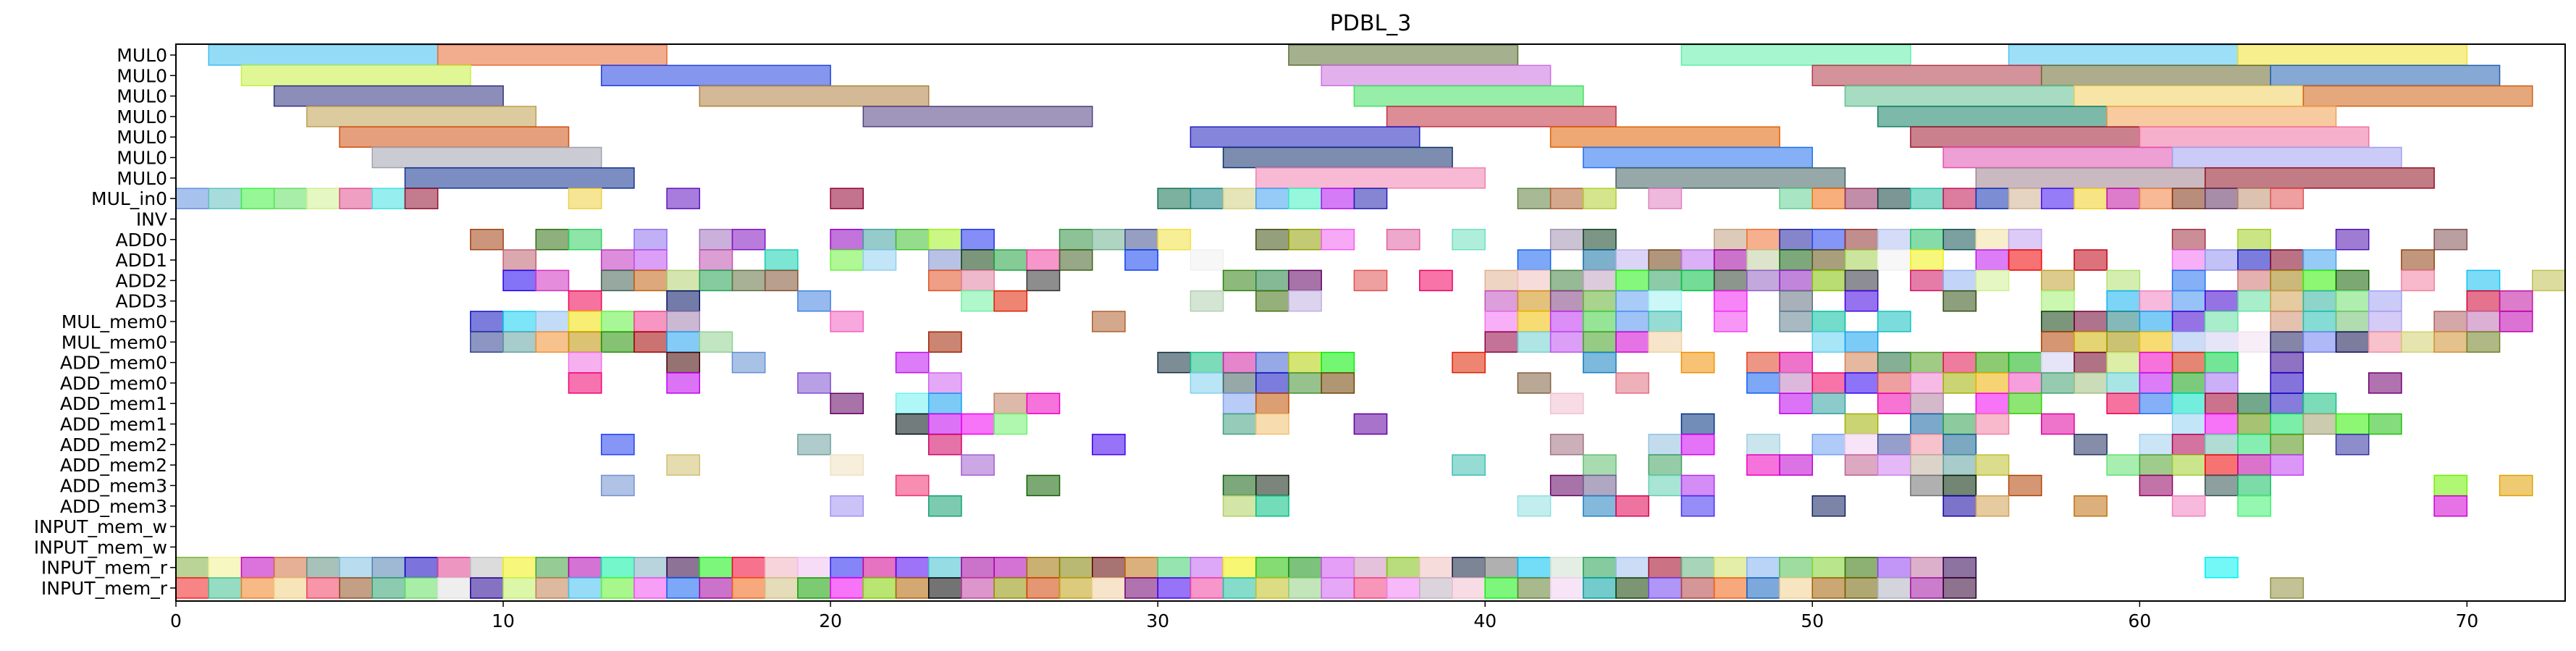 Image resolution: width=2576 pixels, height=651 pixels. What do you see at coordinates (1730, 567) in the screenshot?
I see `gantt-bar-row25-t47` at bounding box center [1730, 567].